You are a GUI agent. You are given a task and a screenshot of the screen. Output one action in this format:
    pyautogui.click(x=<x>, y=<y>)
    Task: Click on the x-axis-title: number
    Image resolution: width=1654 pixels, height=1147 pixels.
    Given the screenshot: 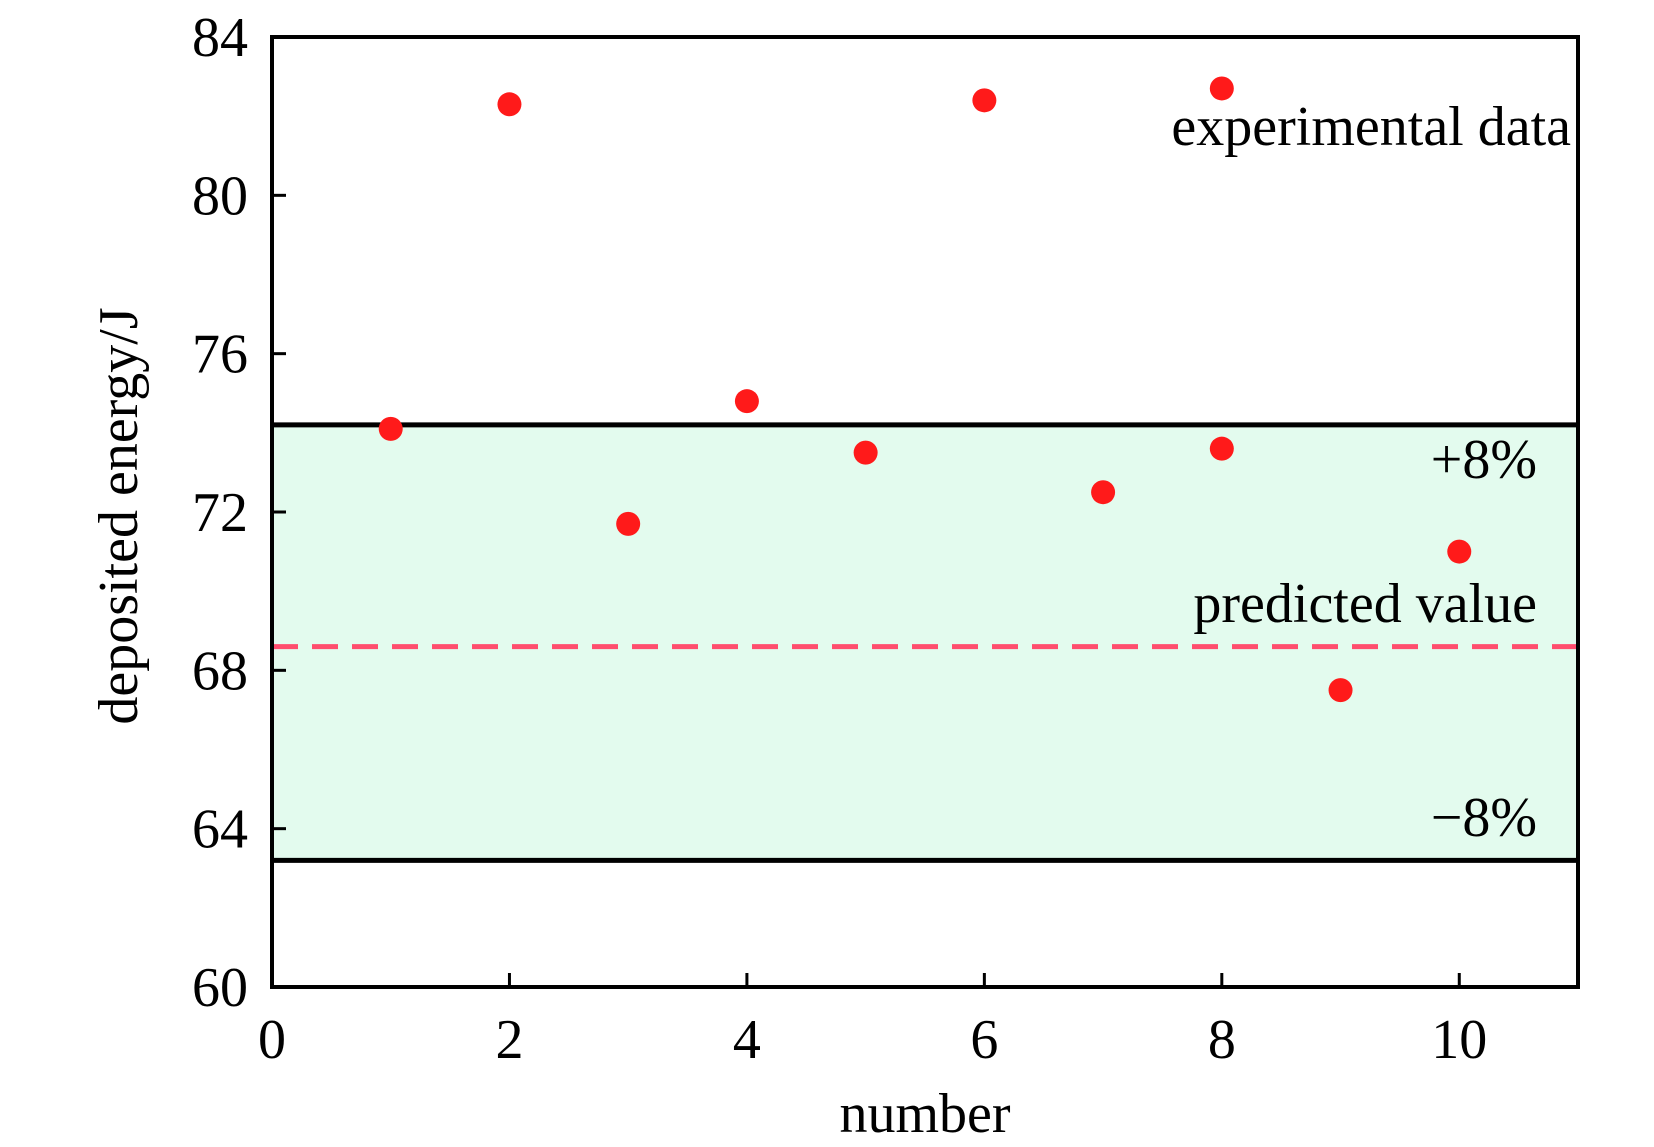 What is the action you would take?
    pyautogui.click(x=924, y=1114)
    